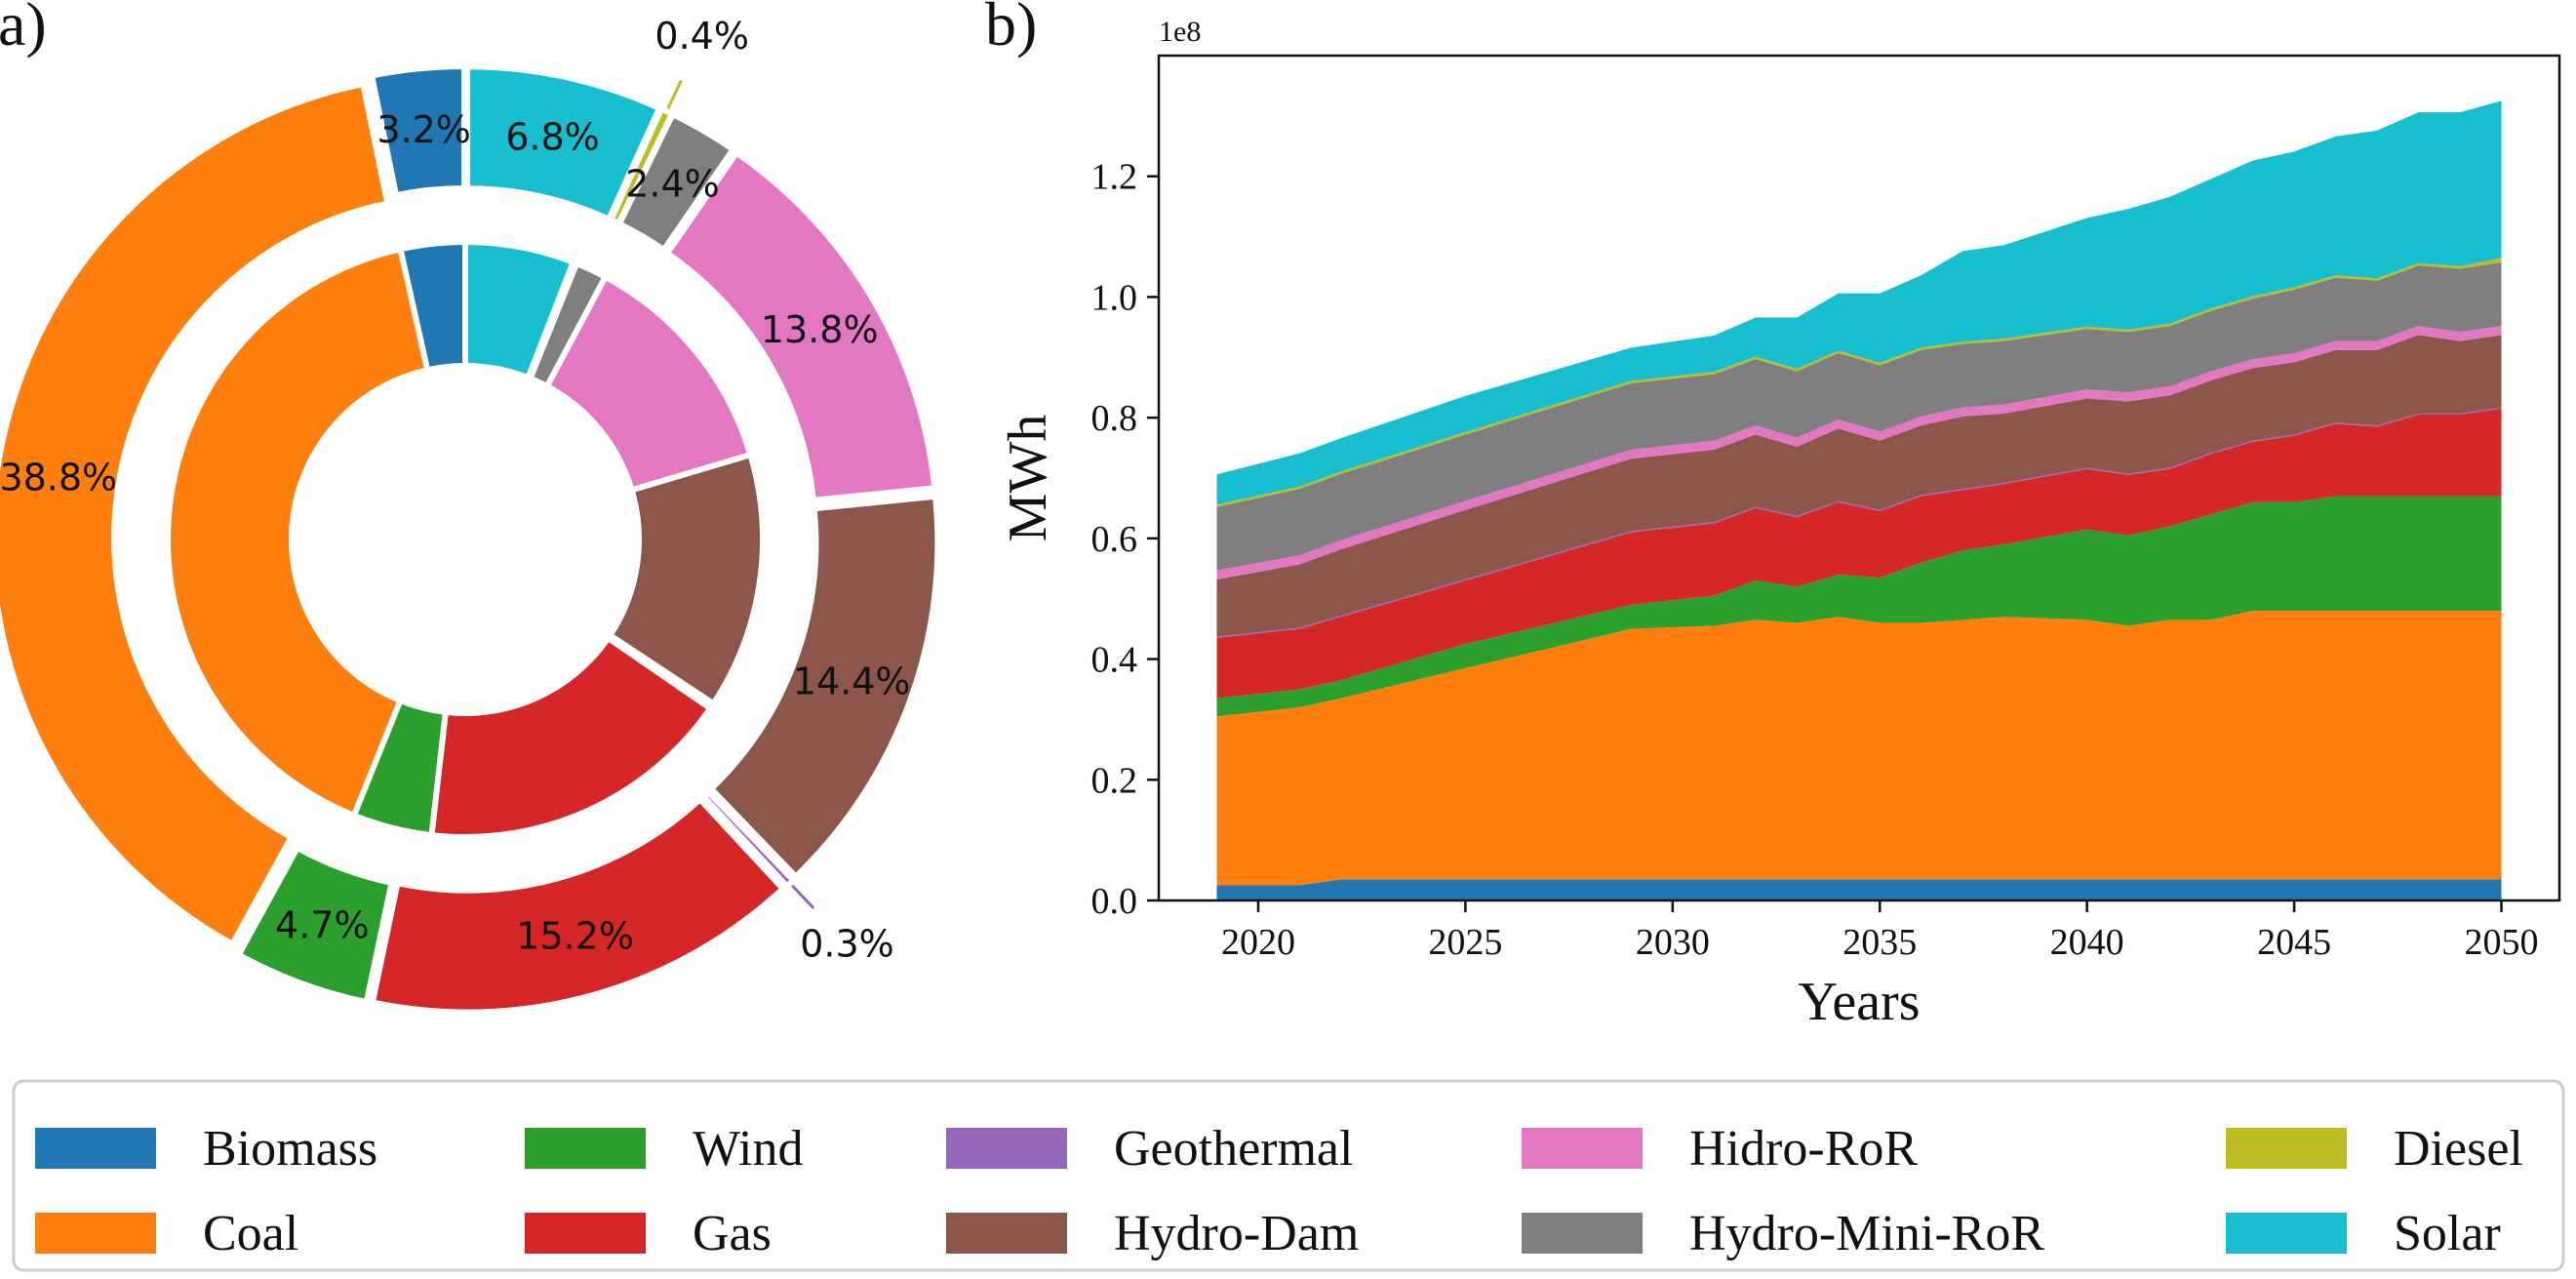 The height and width of the screenshot is (1279, 2576). I want to click on inner-ring-wedge-solar, so click(519, 309).